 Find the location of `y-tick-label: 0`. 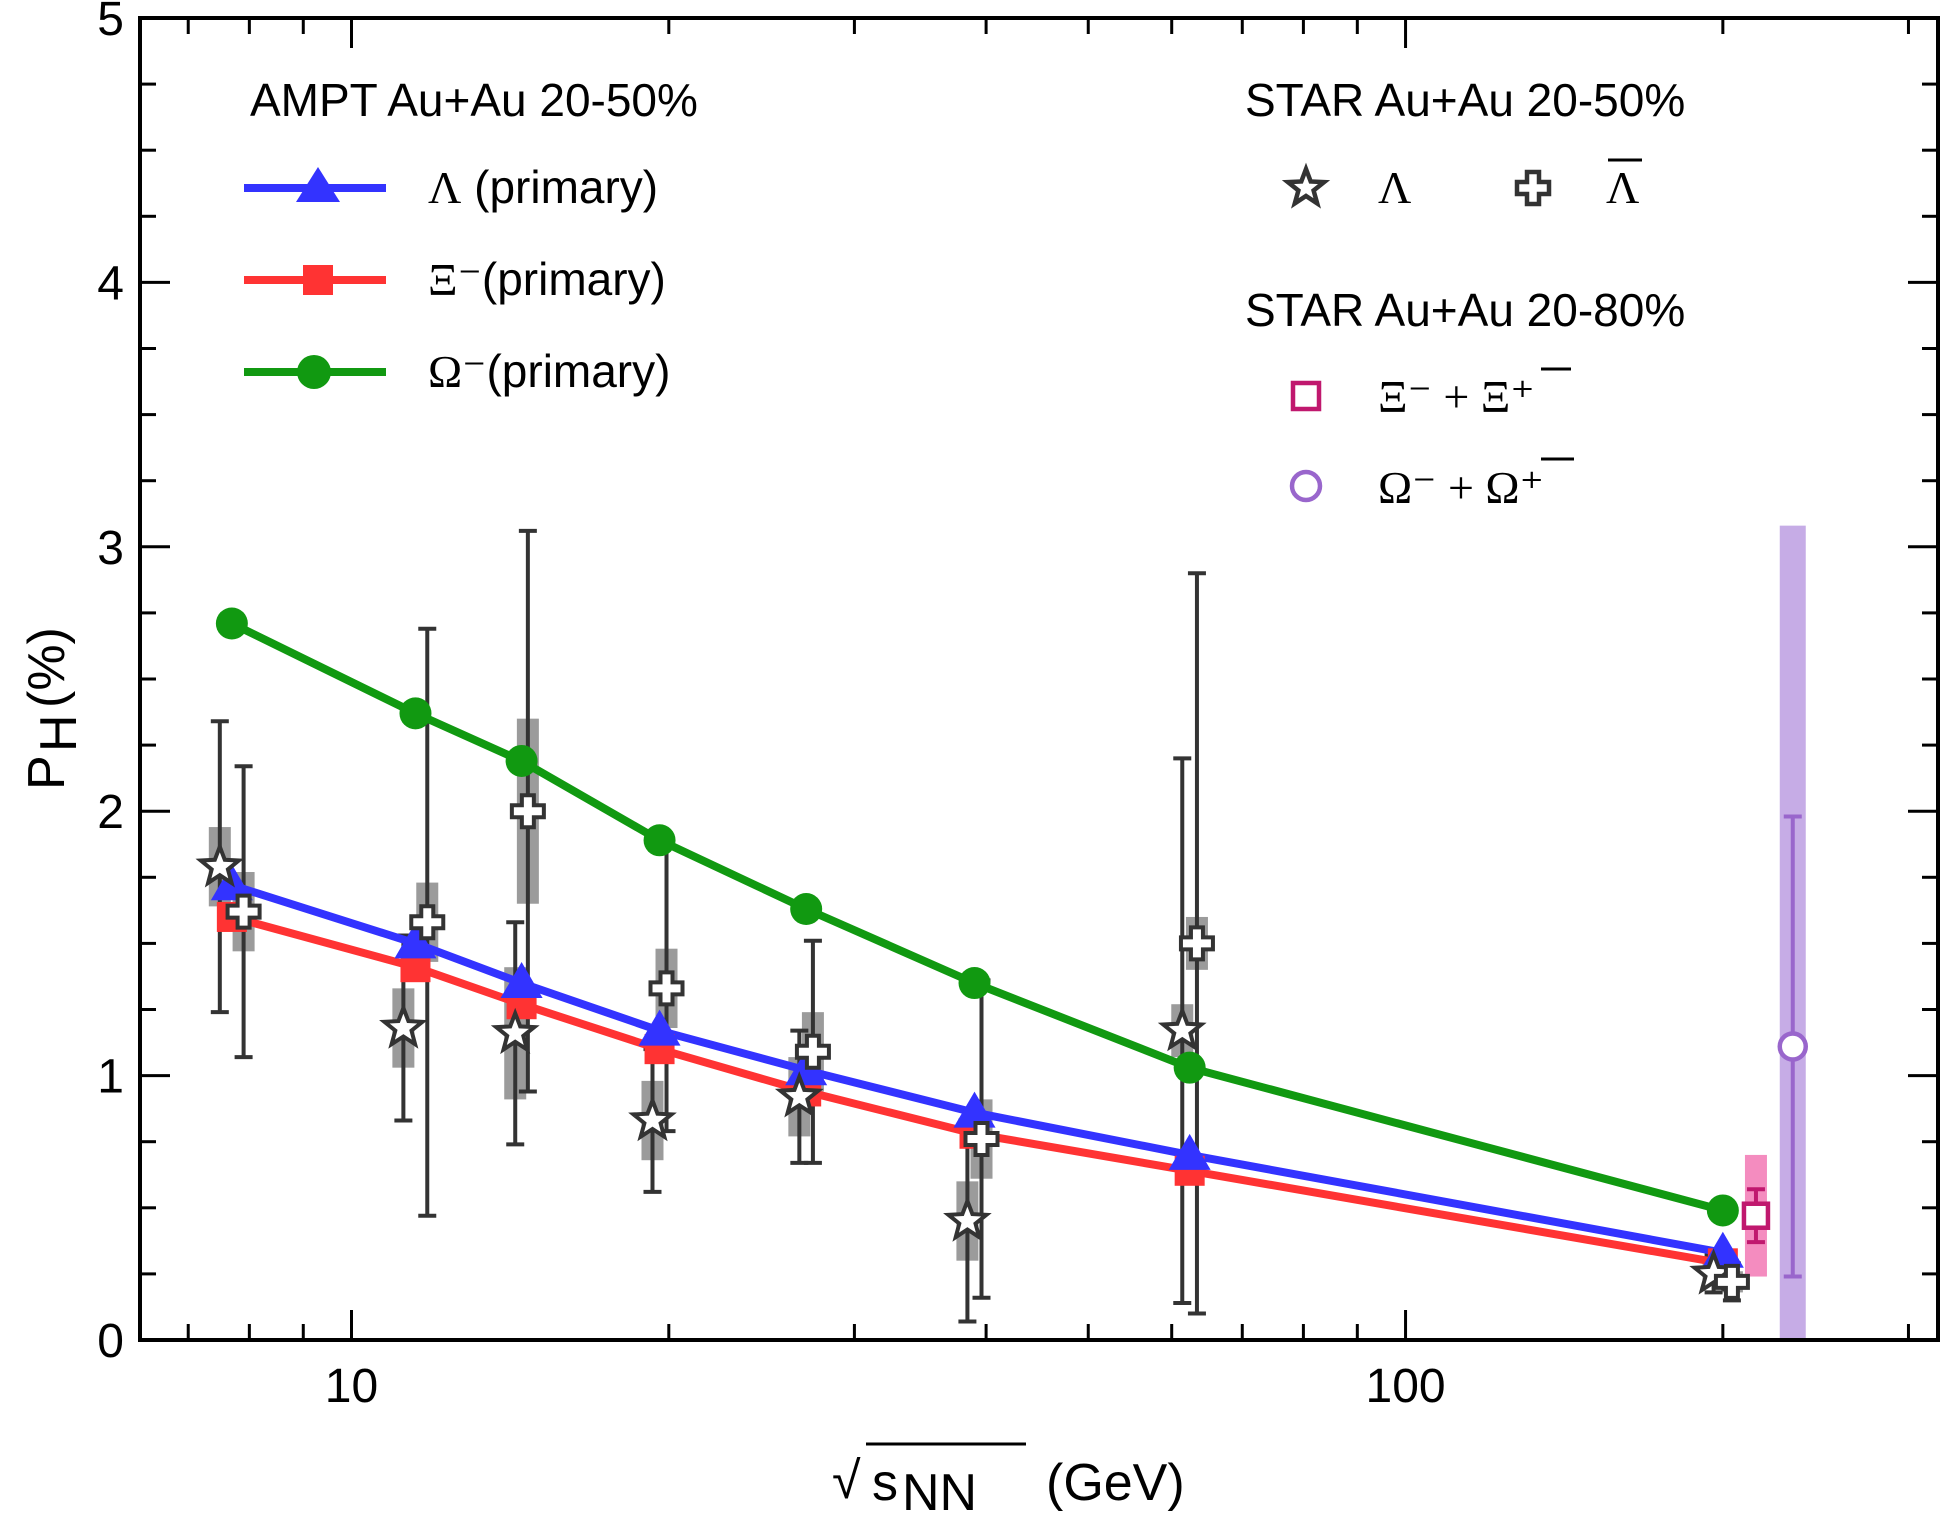

y-tick-label: 0 is located at coordinates (110, 1341).